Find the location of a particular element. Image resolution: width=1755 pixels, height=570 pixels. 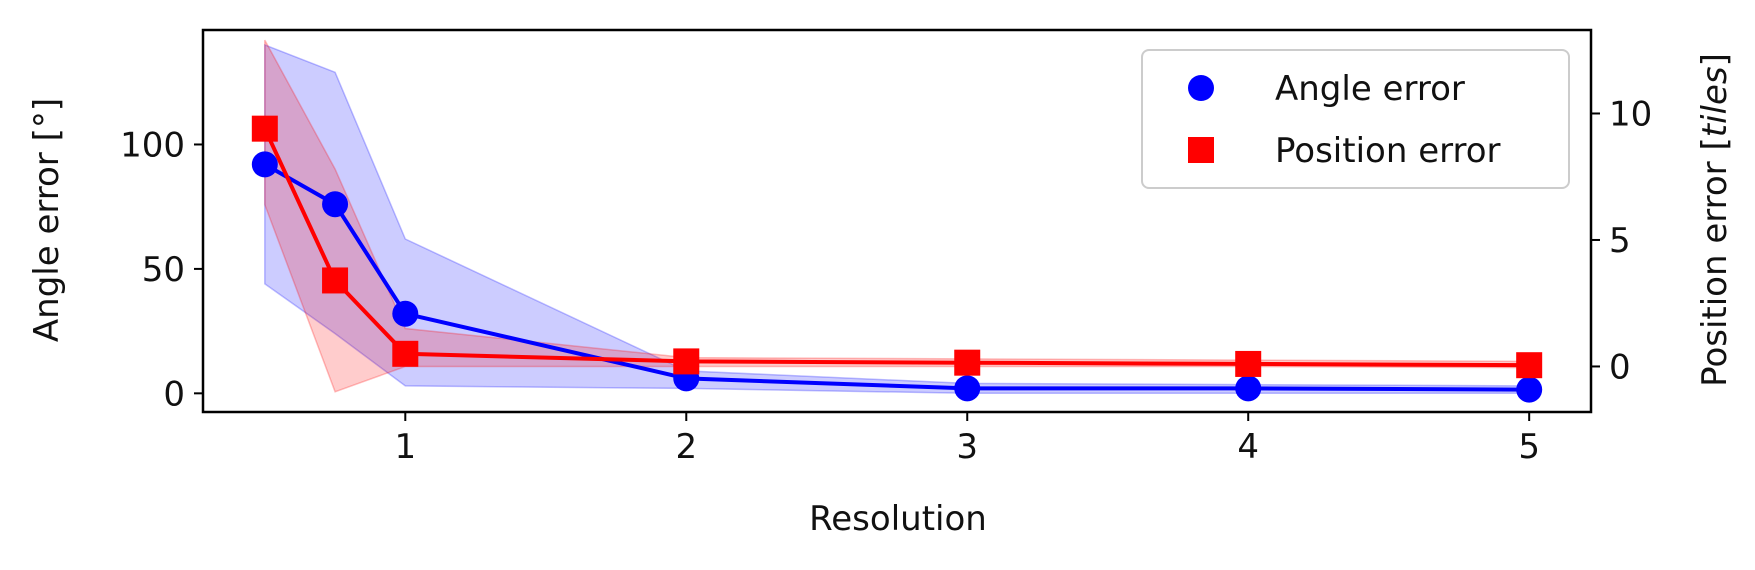

y-tick-label: 100 is located at coordinates (152, 145).